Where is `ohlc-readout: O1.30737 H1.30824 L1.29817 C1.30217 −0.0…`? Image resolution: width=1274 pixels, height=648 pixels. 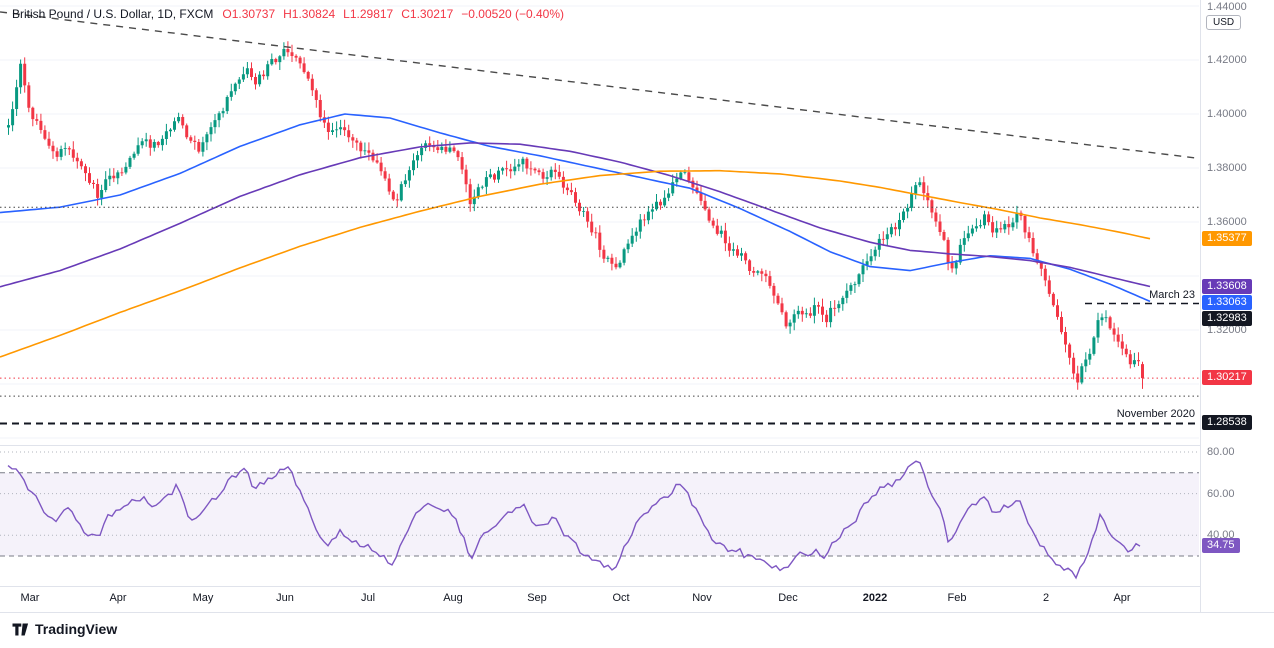
ohlc-readout: O1.30737 H1.30824 L1.29817 C1.30217 −0.0… is located at coordinates (393, 14).